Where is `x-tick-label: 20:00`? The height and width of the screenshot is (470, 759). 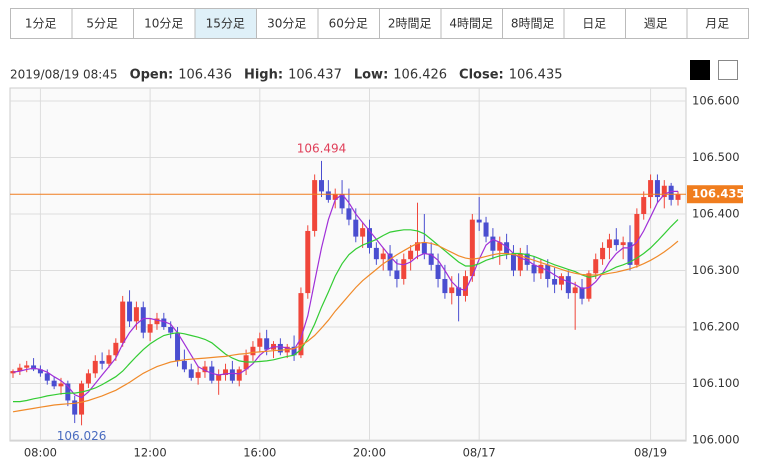
x-tick-label: 20:00 is located at coordinates (369, 453).